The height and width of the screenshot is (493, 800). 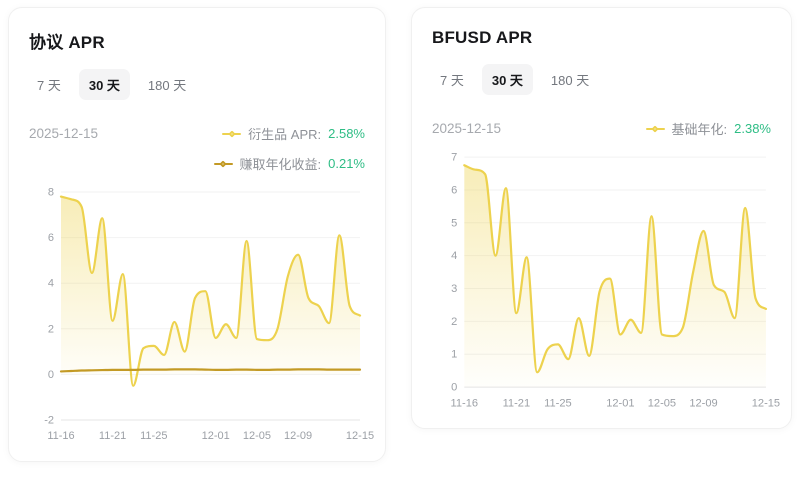 What do you see at coordinates (454, 158) in the screenshot?
I see `svg-text: 7` at bounding box center [454, 158].